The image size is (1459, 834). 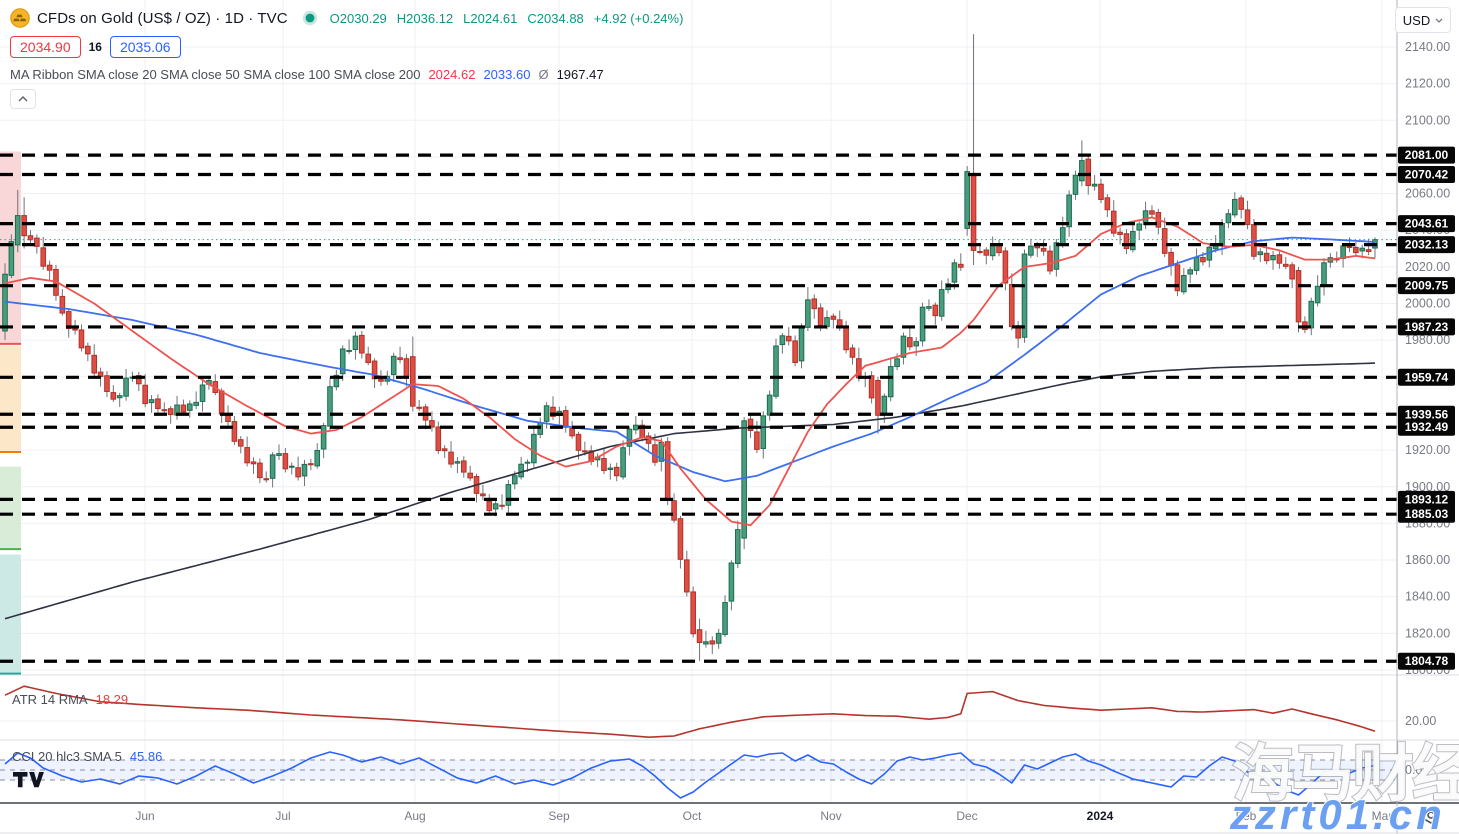 What do you see at coordinates (145, 47) in the screenshot?
I see `buy-button: 2035.06` at bounding box center [145, 47].